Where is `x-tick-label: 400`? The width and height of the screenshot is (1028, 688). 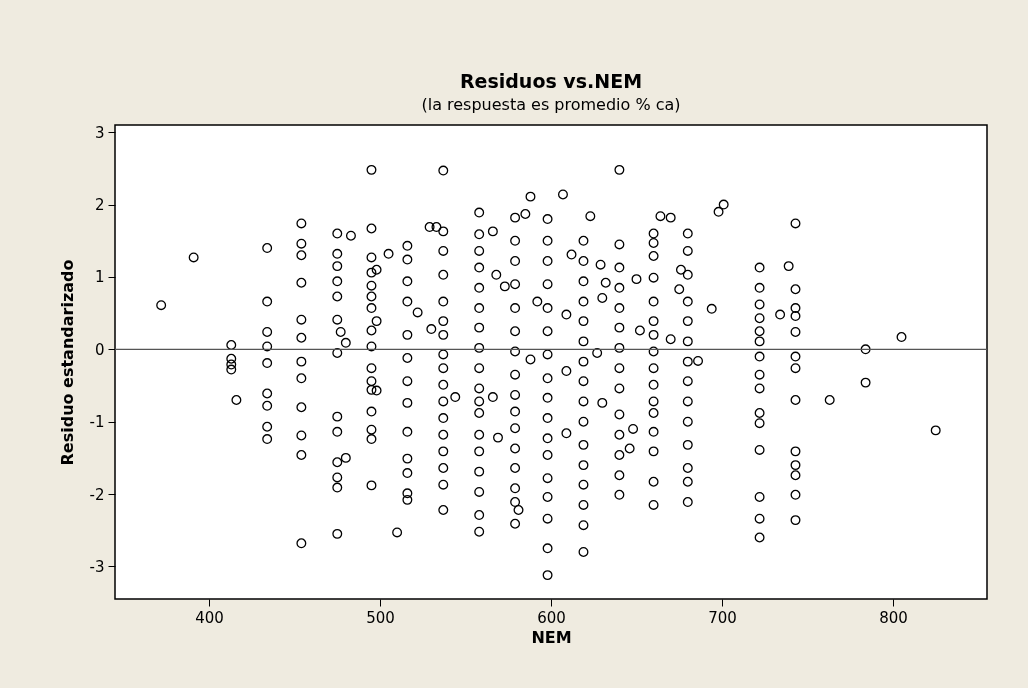
x-tick-label: 400 is located at coordinates (209, 617).